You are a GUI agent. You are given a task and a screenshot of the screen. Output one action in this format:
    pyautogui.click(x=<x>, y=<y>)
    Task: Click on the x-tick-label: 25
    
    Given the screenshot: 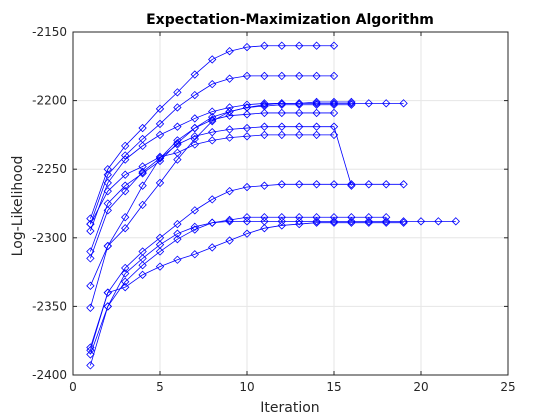 What is the action you would take?
    pyautogui.click(x=507, y=387)
    